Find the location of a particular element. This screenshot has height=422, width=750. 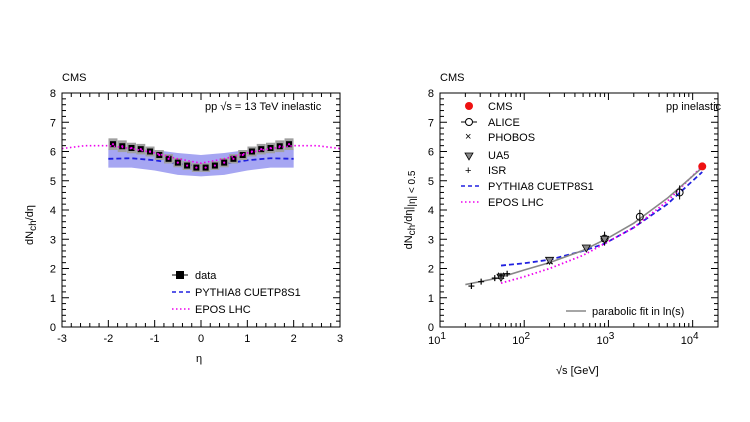

legend-data-marker is located at coordinates (180, 275).